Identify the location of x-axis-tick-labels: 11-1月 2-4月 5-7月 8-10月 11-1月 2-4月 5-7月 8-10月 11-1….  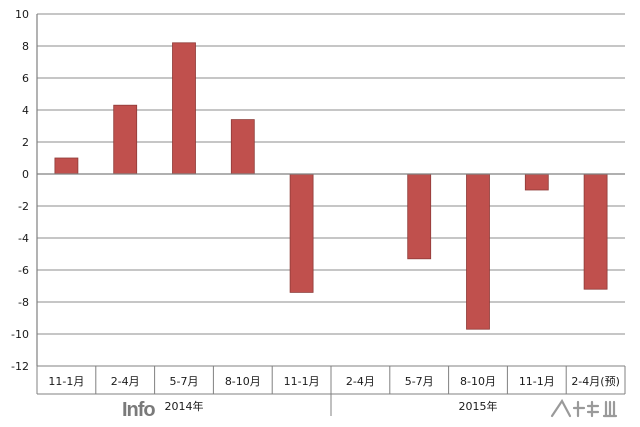
(333, 381).